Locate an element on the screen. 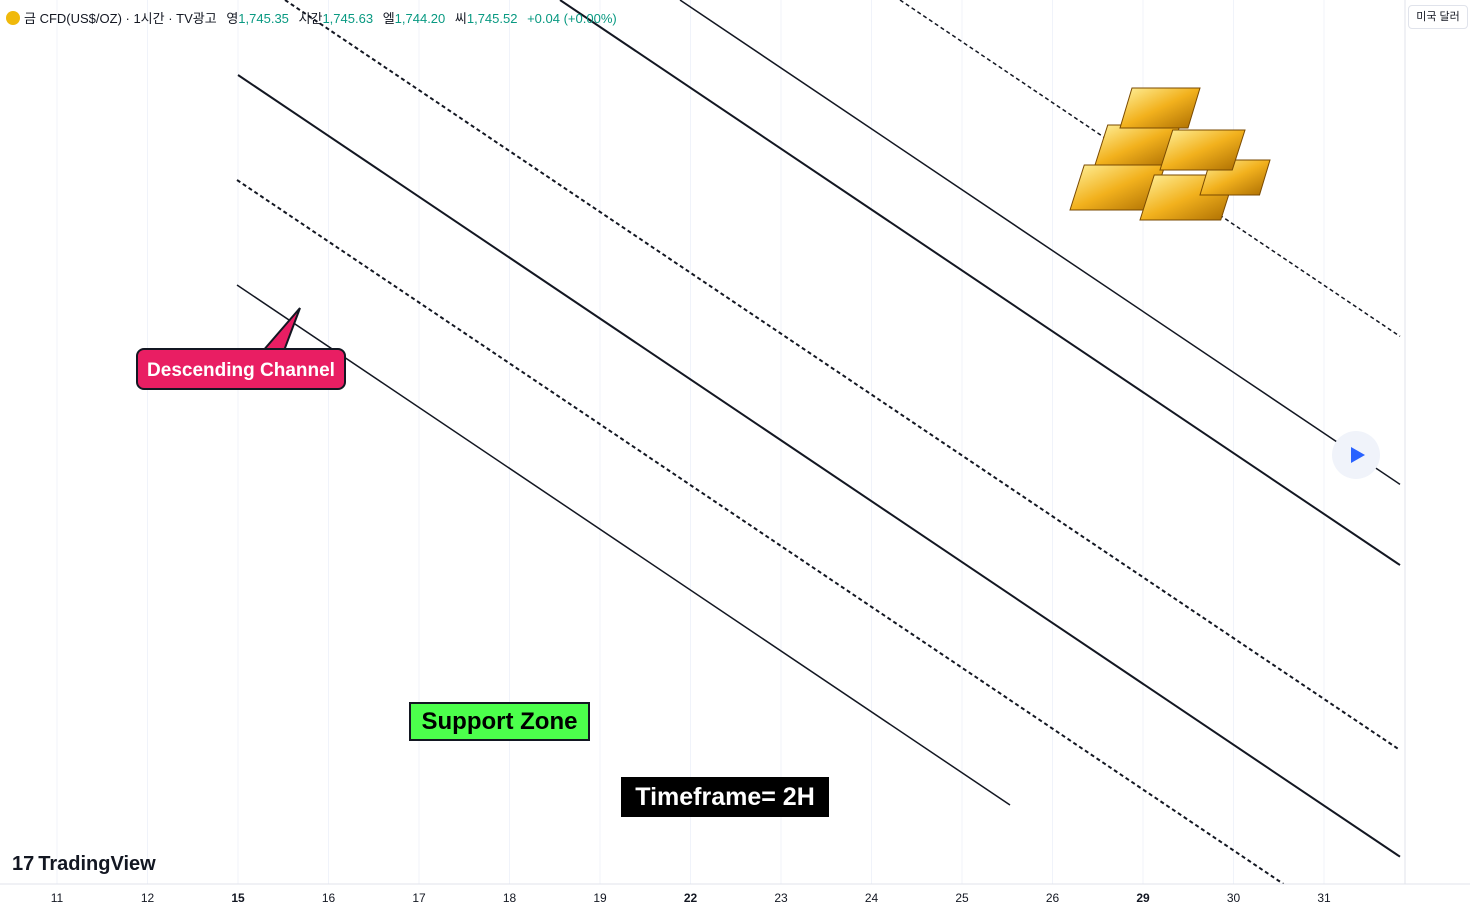  x-tick-label: 24 is located at coordinates (872, 898).